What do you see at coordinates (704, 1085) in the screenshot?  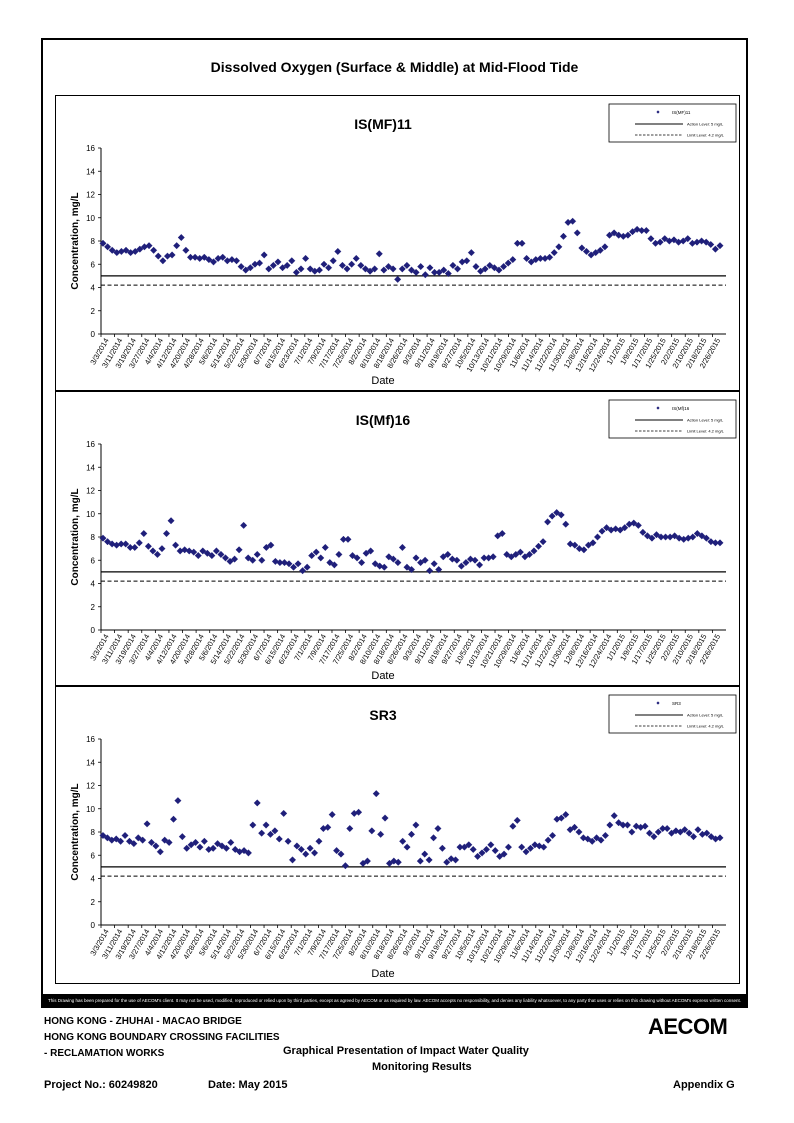 I see `footer-appendix: Appendix G` at bounding box center [704, 1085].